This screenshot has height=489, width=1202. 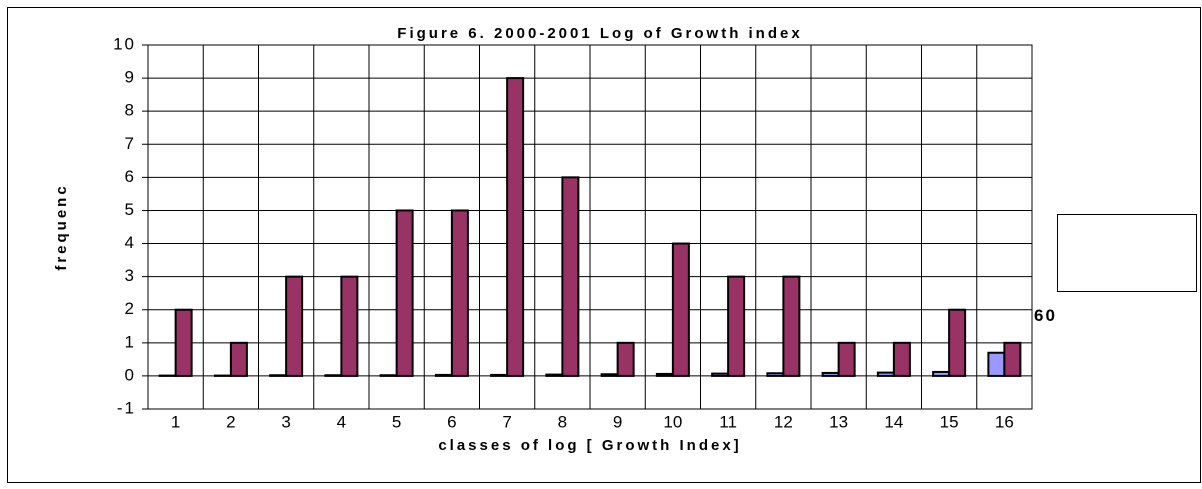 What do you see at coordinates (124, 43) in the screenshot?
I see `y-tick-label: 10` at bounding box center [124, 43].